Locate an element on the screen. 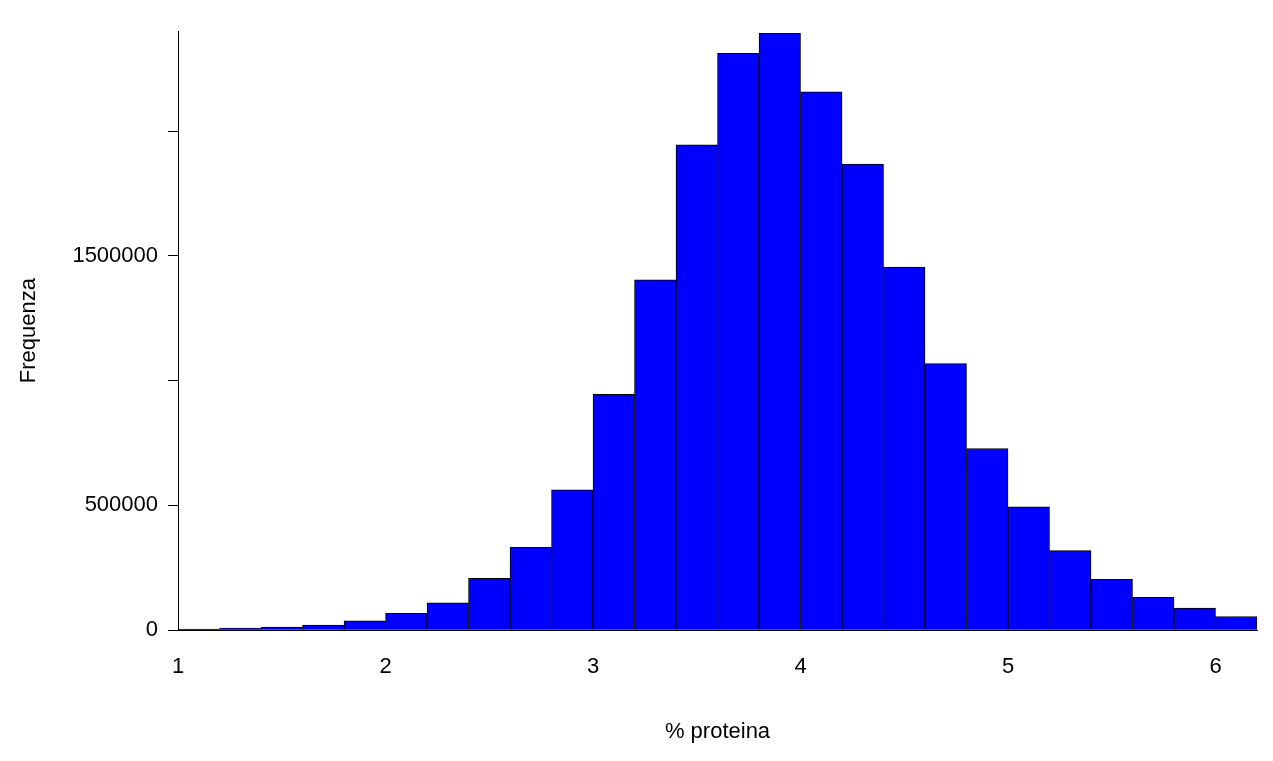 The image size is (1273, 761). y-tick-label: 500000 is located at coordinates (121, 504).